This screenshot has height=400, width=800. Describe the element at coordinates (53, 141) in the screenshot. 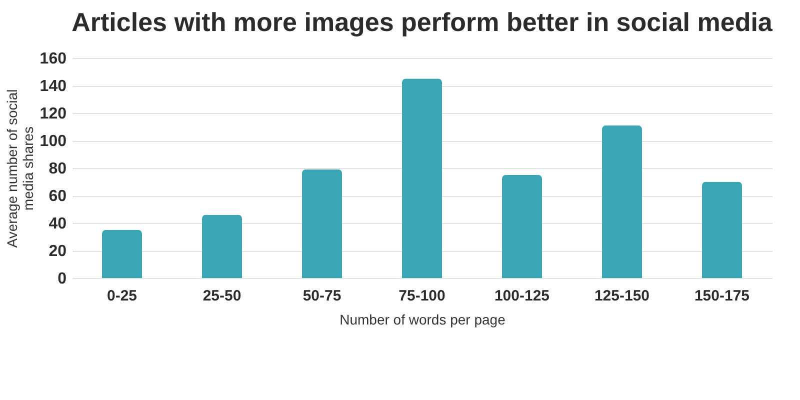

I see `y-tick-label: 100` at that location.